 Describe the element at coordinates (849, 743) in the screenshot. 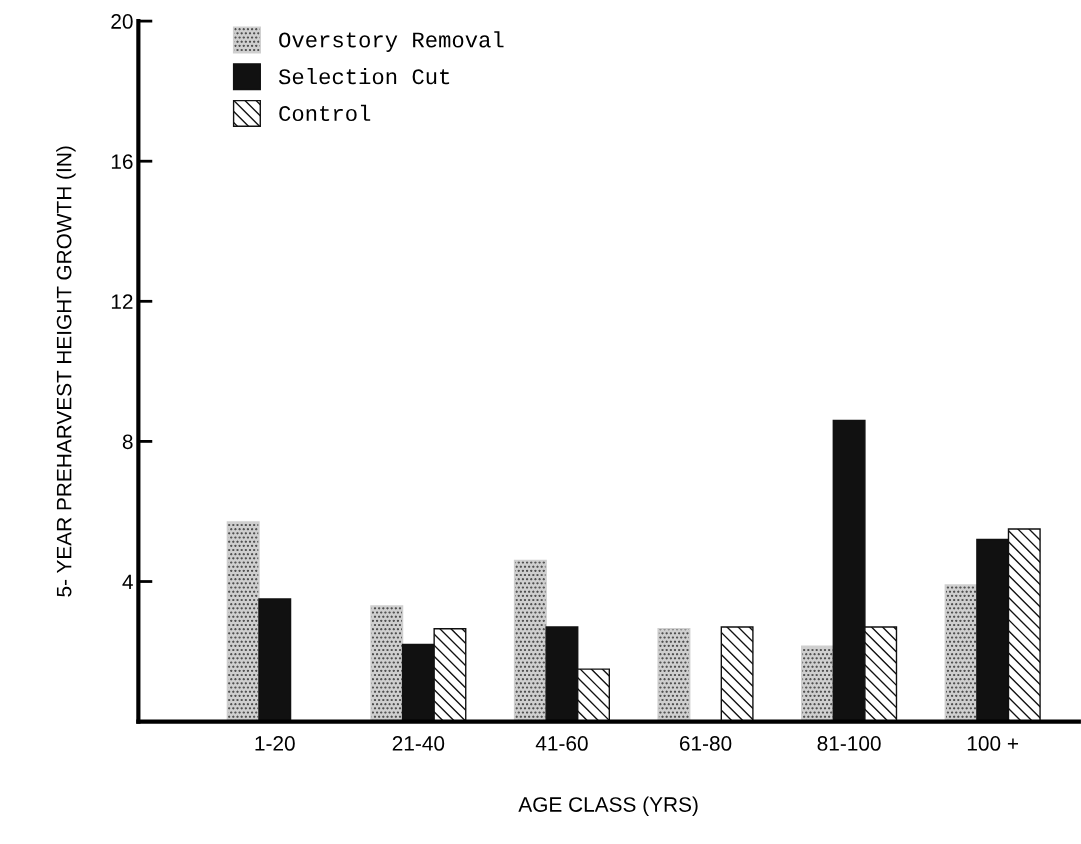

I see `x-tick-label: 81-100` at that location.